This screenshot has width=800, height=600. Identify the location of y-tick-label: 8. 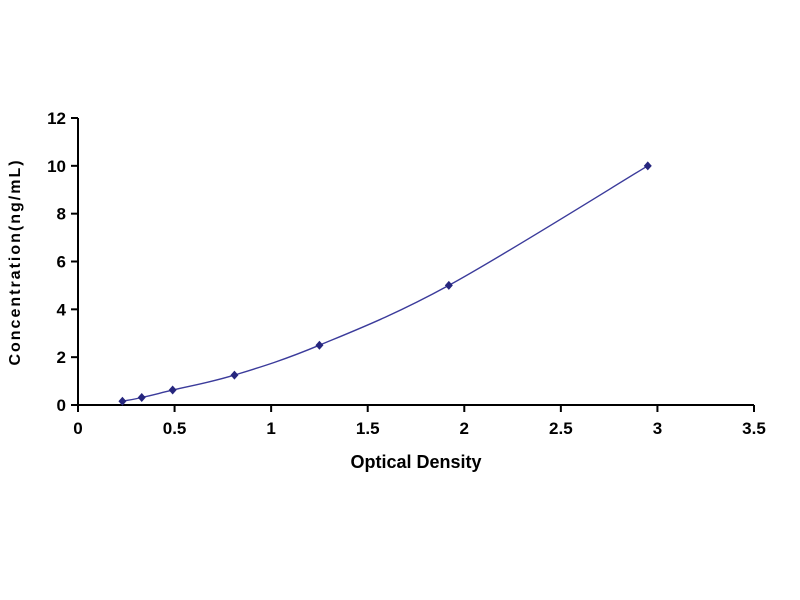
(61, 214).